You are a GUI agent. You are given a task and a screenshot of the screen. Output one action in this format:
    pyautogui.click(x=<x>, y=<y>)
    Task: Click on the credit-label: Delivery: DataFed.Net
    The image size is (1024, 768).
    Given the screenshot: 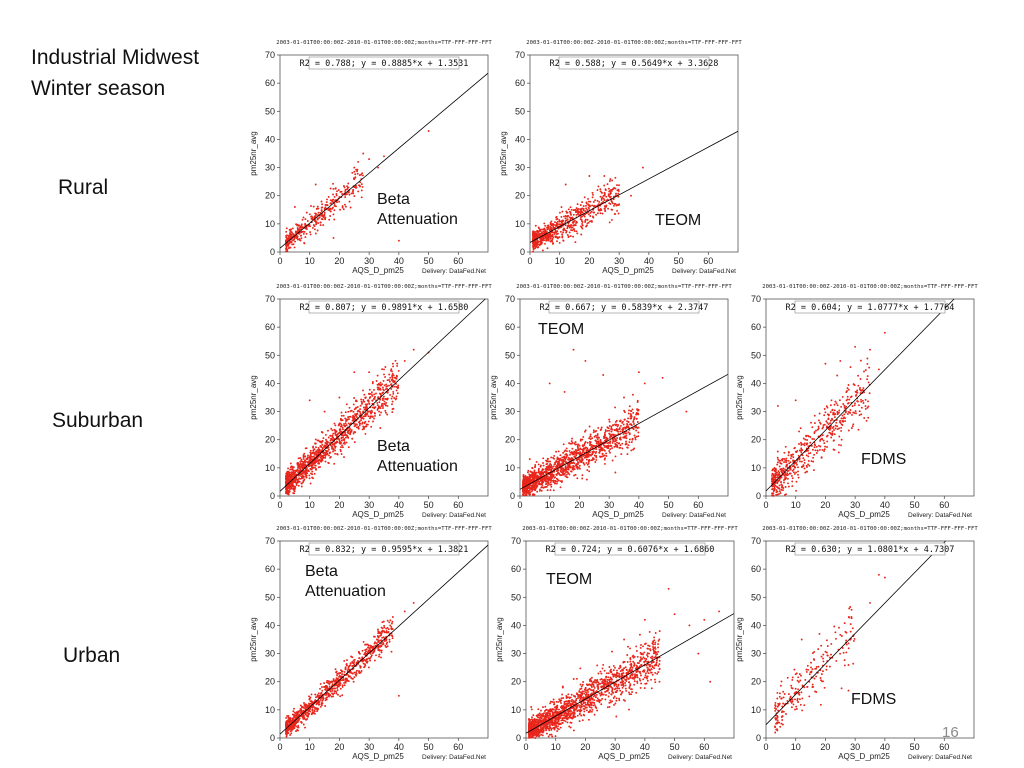 What is the action you would take?
    pyautogui.click(x=704, y=271)
    